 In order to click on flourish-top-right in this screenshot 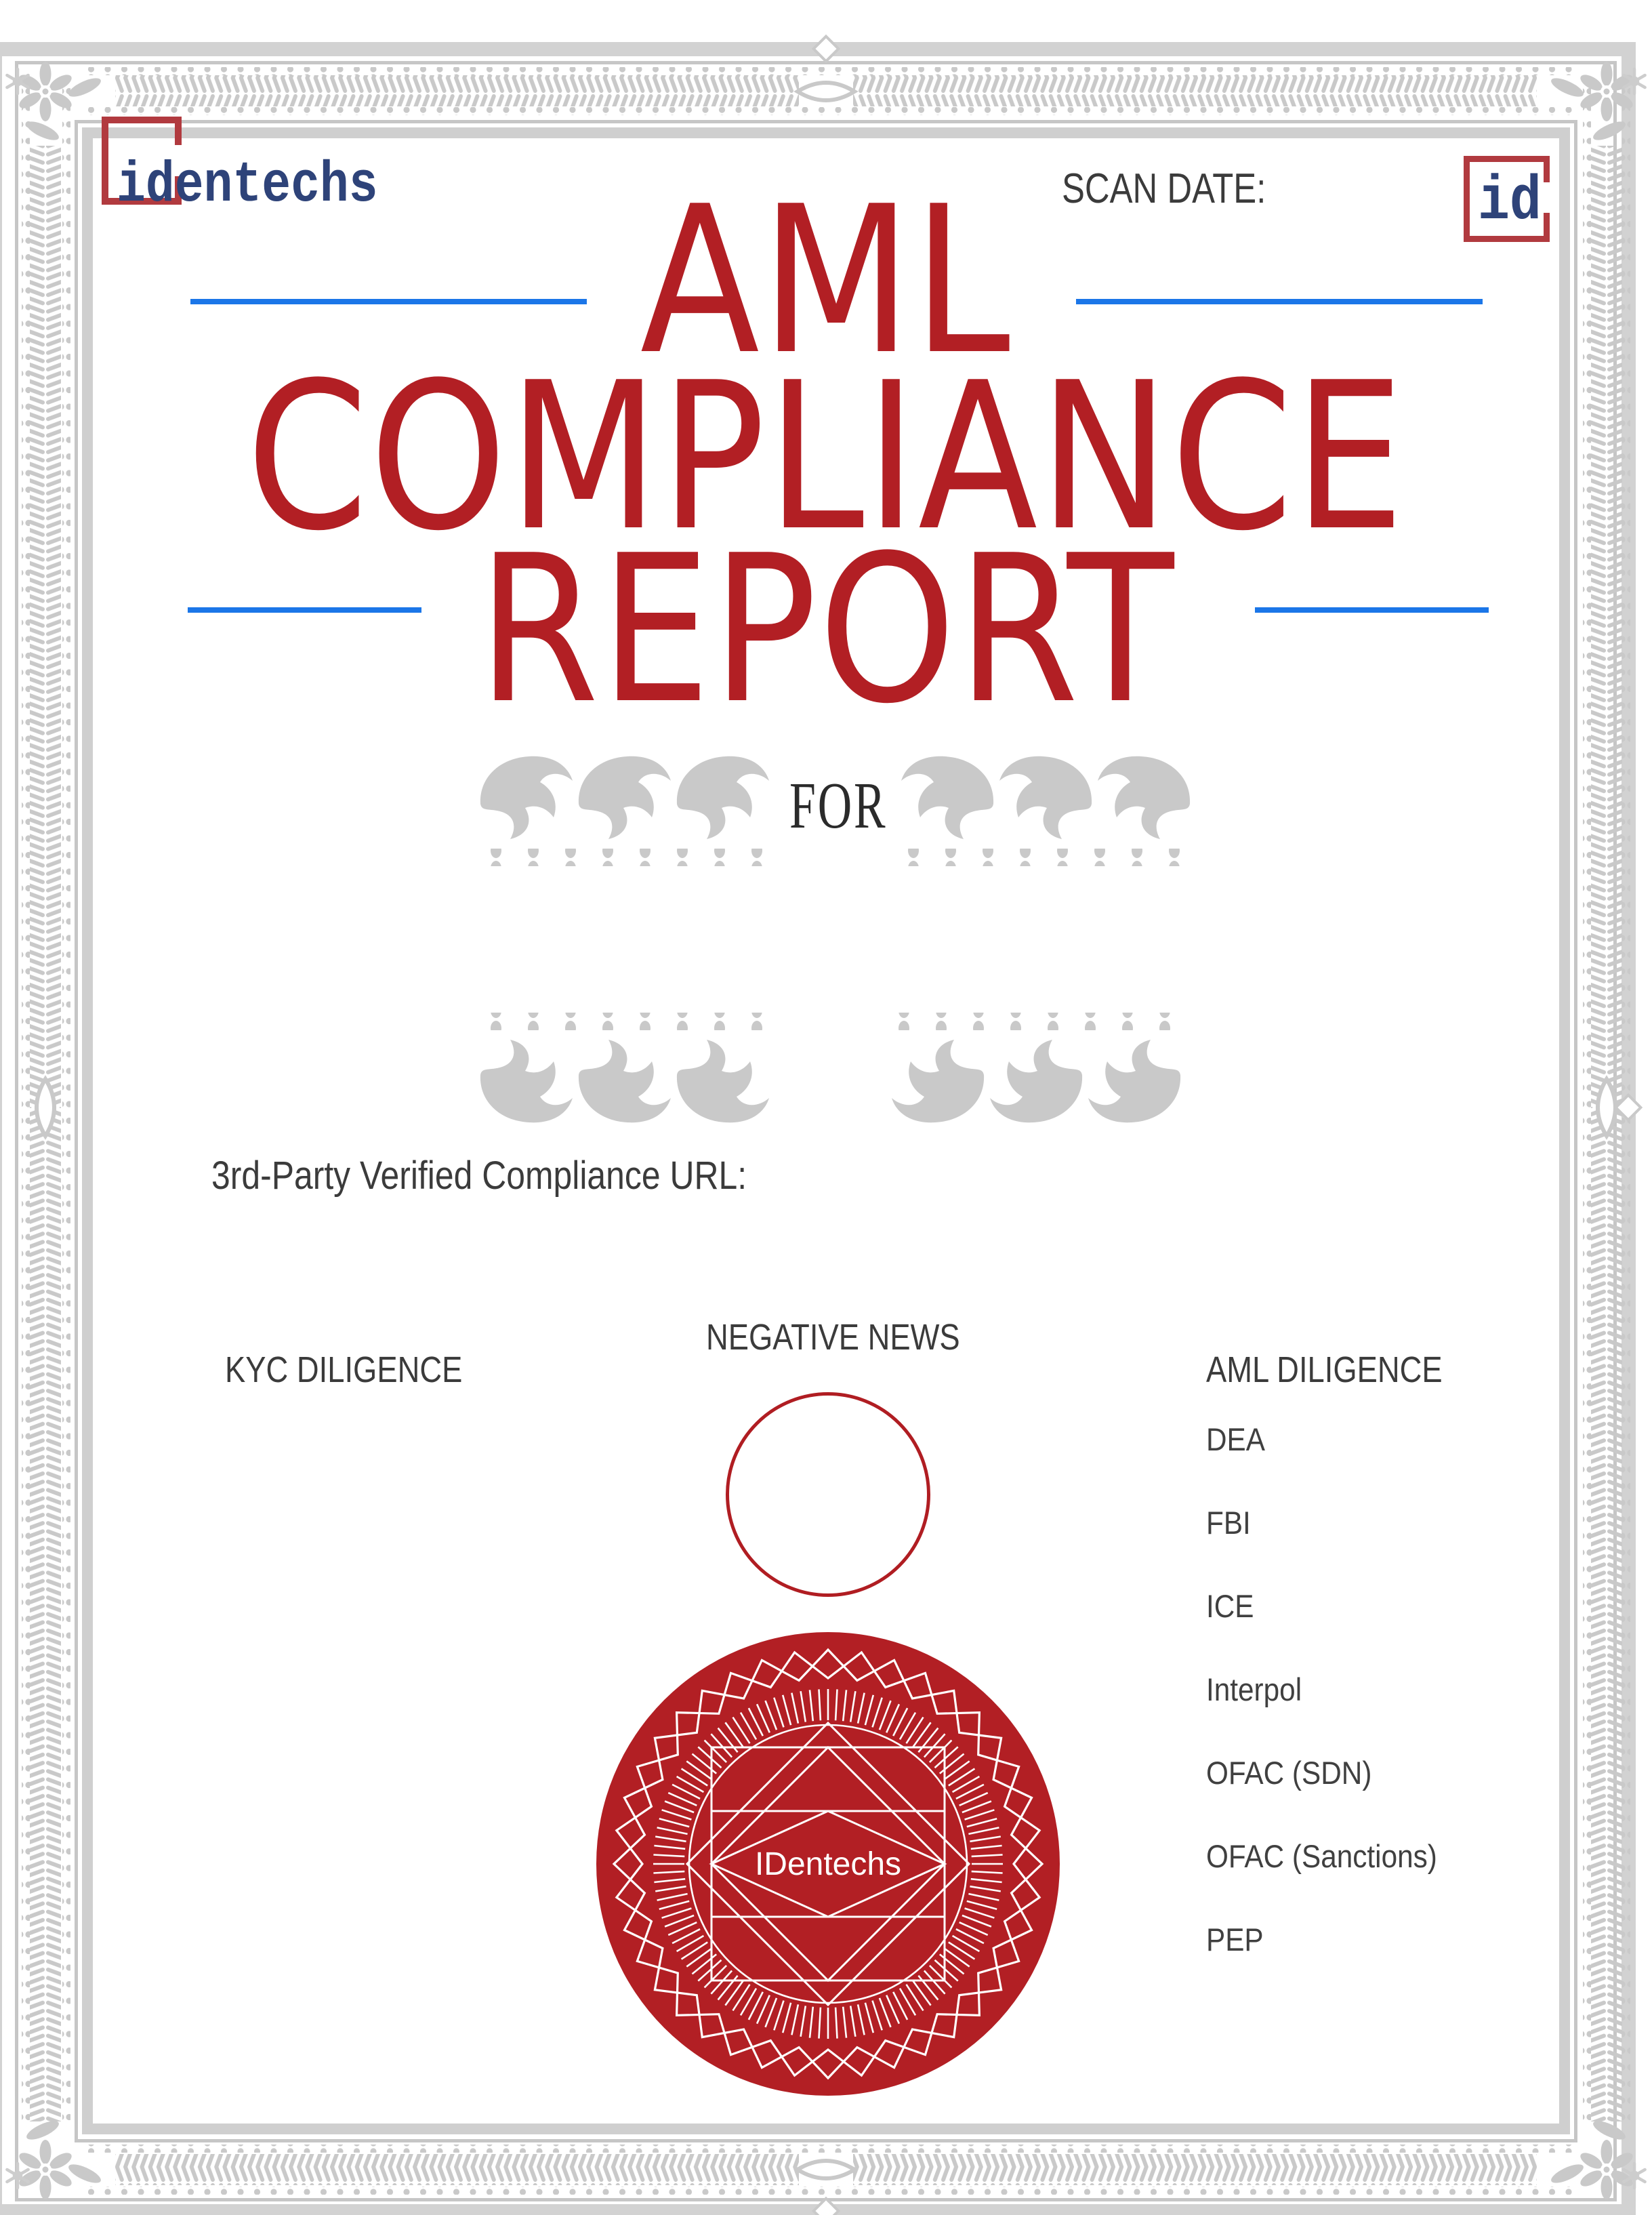, I will do `click(1045, 811)`.